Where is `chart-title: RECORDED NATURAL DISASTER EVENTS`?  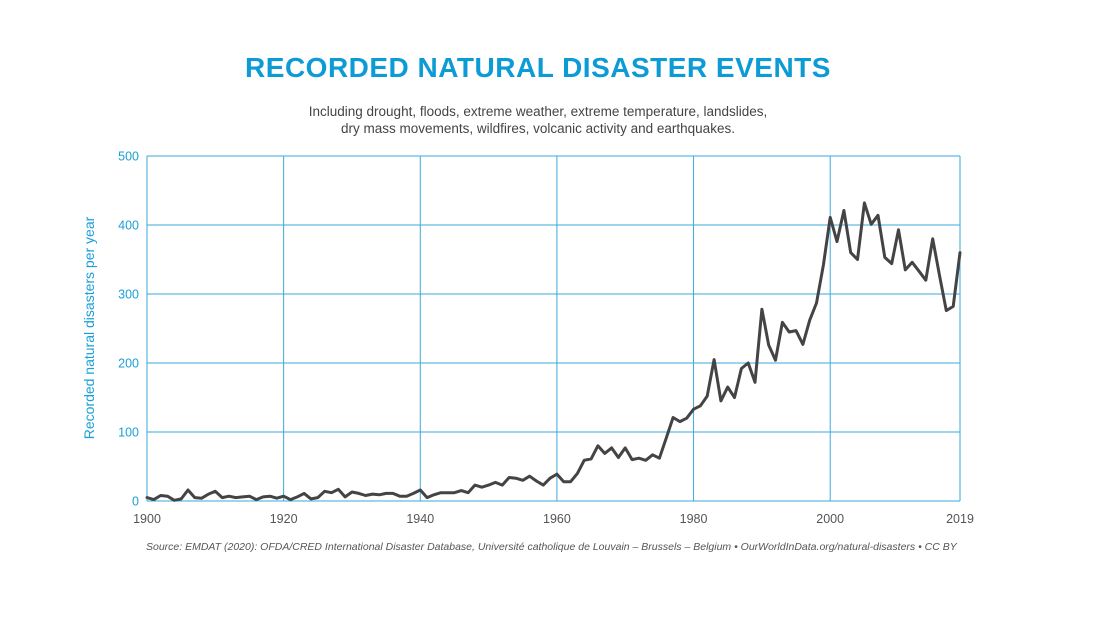
chart-title: RECORDED NATURAL DISASTER EVENTS is located at coordinates (538, 67).